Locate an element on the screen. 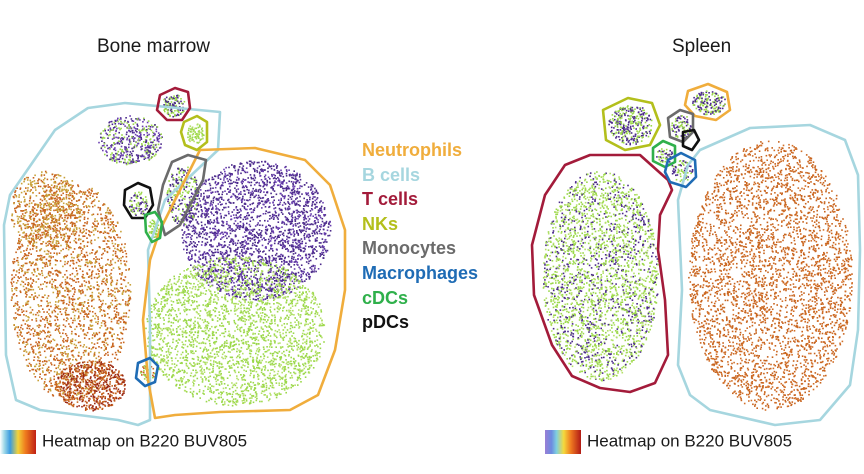 The height and width of the screenshot is (474, 864). bm-tcells-gate is located at coordinates (173, 104).